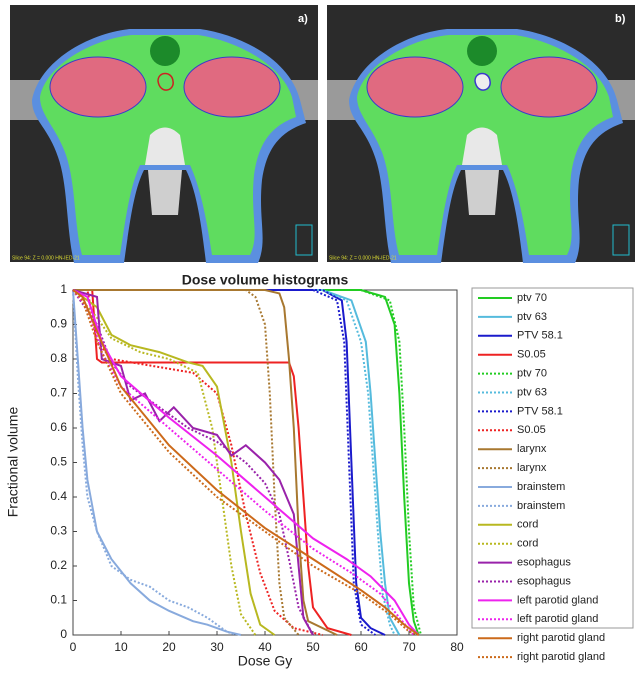  I want to click on y-axis-label: Fractional volume, so click(13, 462).